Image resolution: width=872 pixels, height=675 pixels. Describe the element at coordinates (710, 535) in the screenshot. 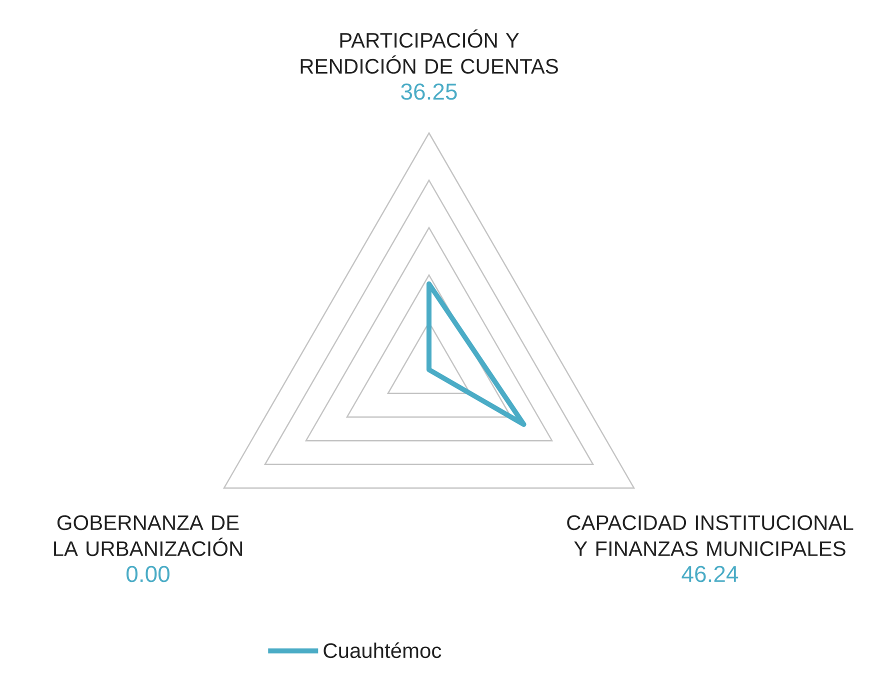

I see `spoke-label: CAPACIDAD INSTITUCIONAL Y FINANZAS MUNICIPALES` at that location.